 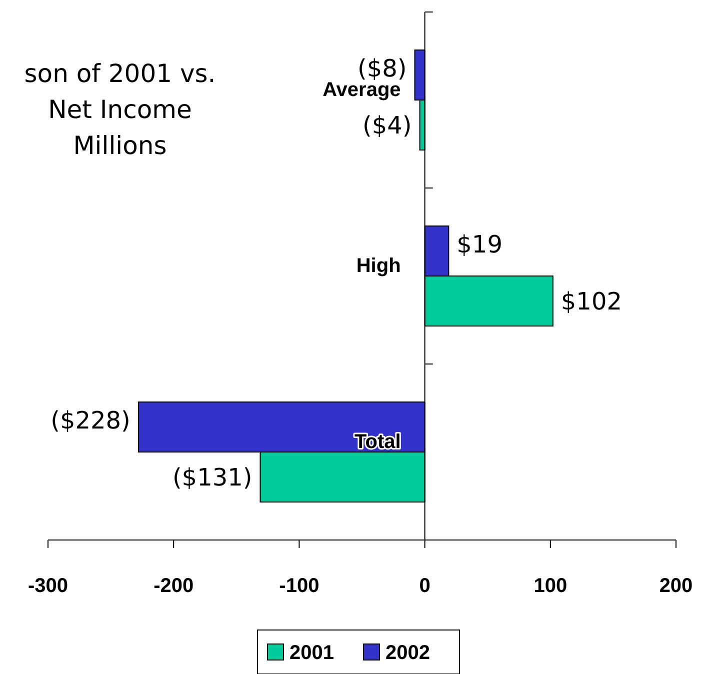 What do you see at coordinates (424, 586) in the screenshot?
I see `x-tick-label: 0` at bounding box center [424, 586].